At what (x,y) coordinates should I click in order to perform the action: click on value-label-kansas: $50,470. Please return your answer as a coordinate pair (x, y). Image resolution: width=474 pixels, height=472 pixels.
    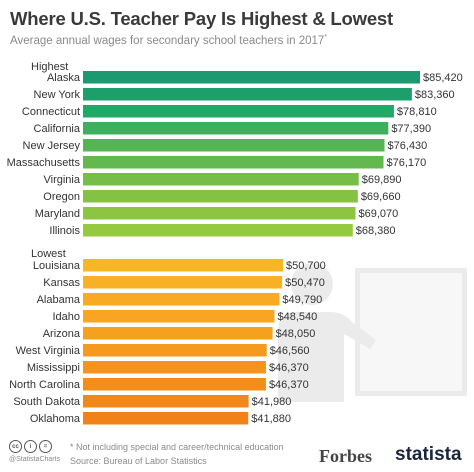
    Looking at the image, I should click on (305, 283).